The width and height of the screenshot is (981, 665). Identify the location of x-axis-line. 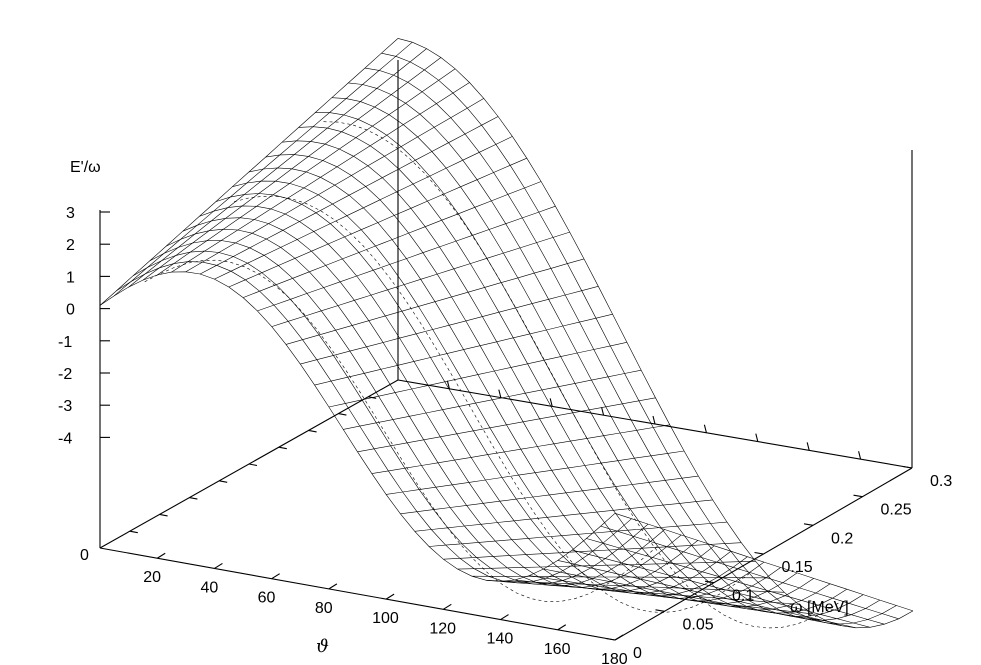
(357, 594).